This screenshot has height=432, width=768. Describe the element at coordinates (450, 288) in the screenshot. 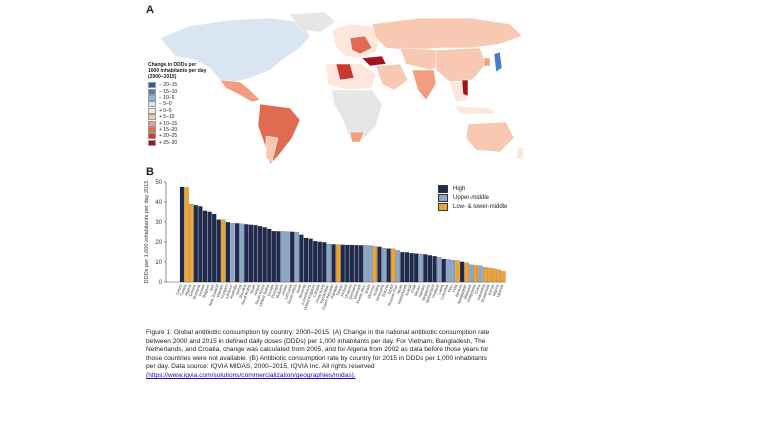

I see `x-tick-label: Peru` at that location.